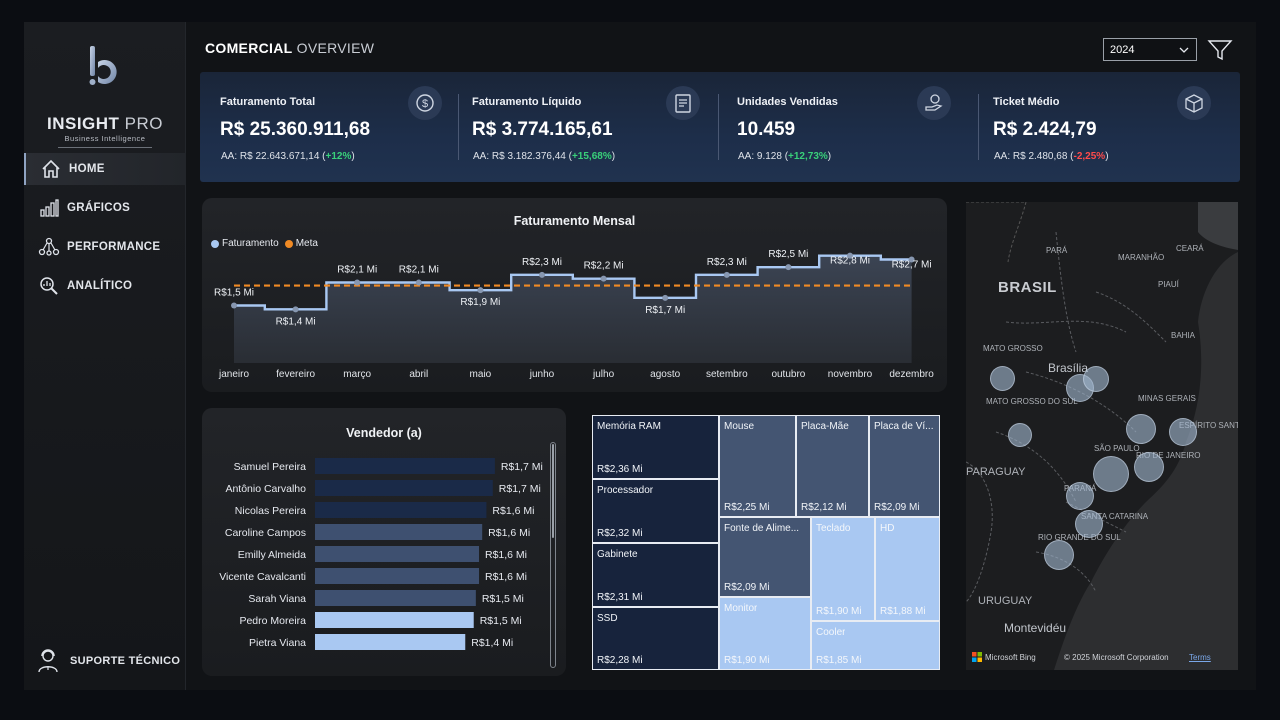 The width and height of the screenshot is (1280, 720). What do you see at coordinates (904, 466) in the screenshot?
I see `treemap-tile: Placa de Ví... R$2,09 Mi` at bounding box center [904, 466].